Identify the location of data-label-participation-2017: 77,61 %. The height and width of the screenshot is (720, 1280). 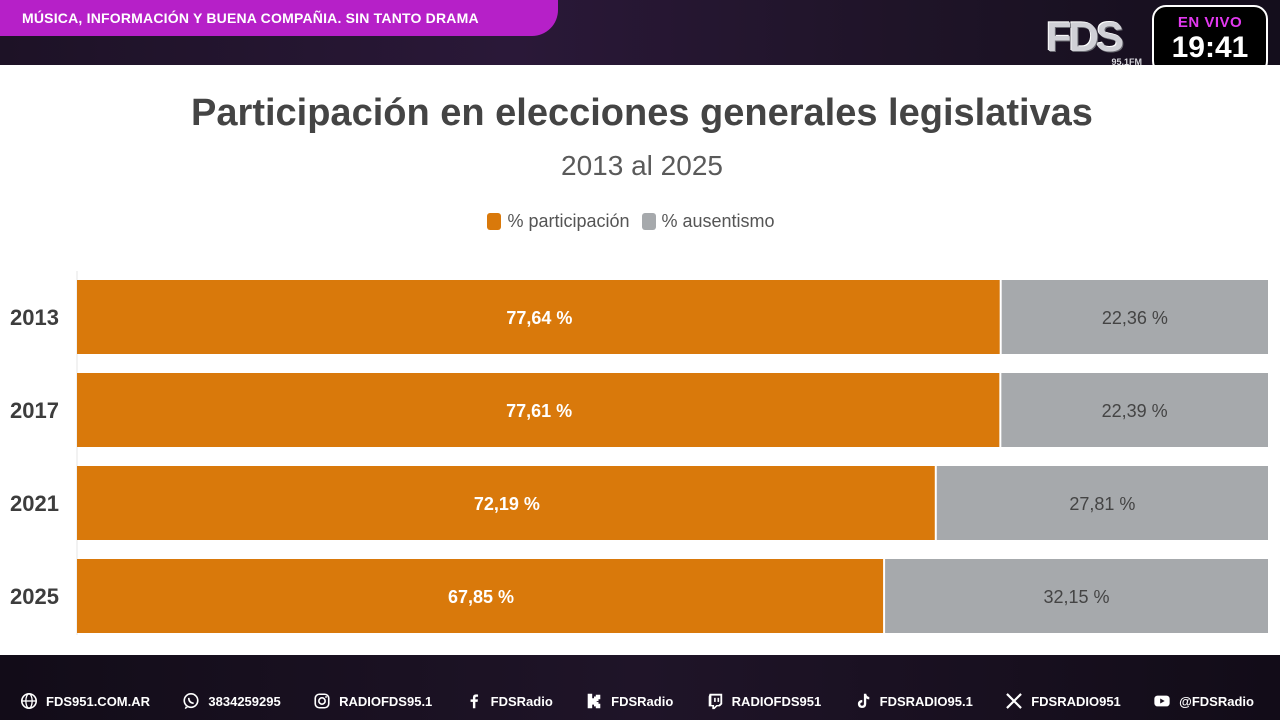
(539, 411).